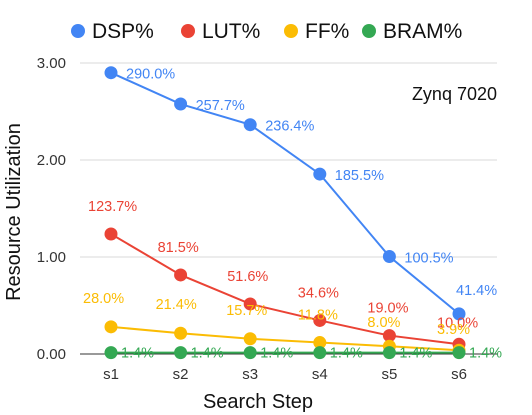 This screenshot has height=415, width=532. I want to click on series-line-ff, so click(285, 338).